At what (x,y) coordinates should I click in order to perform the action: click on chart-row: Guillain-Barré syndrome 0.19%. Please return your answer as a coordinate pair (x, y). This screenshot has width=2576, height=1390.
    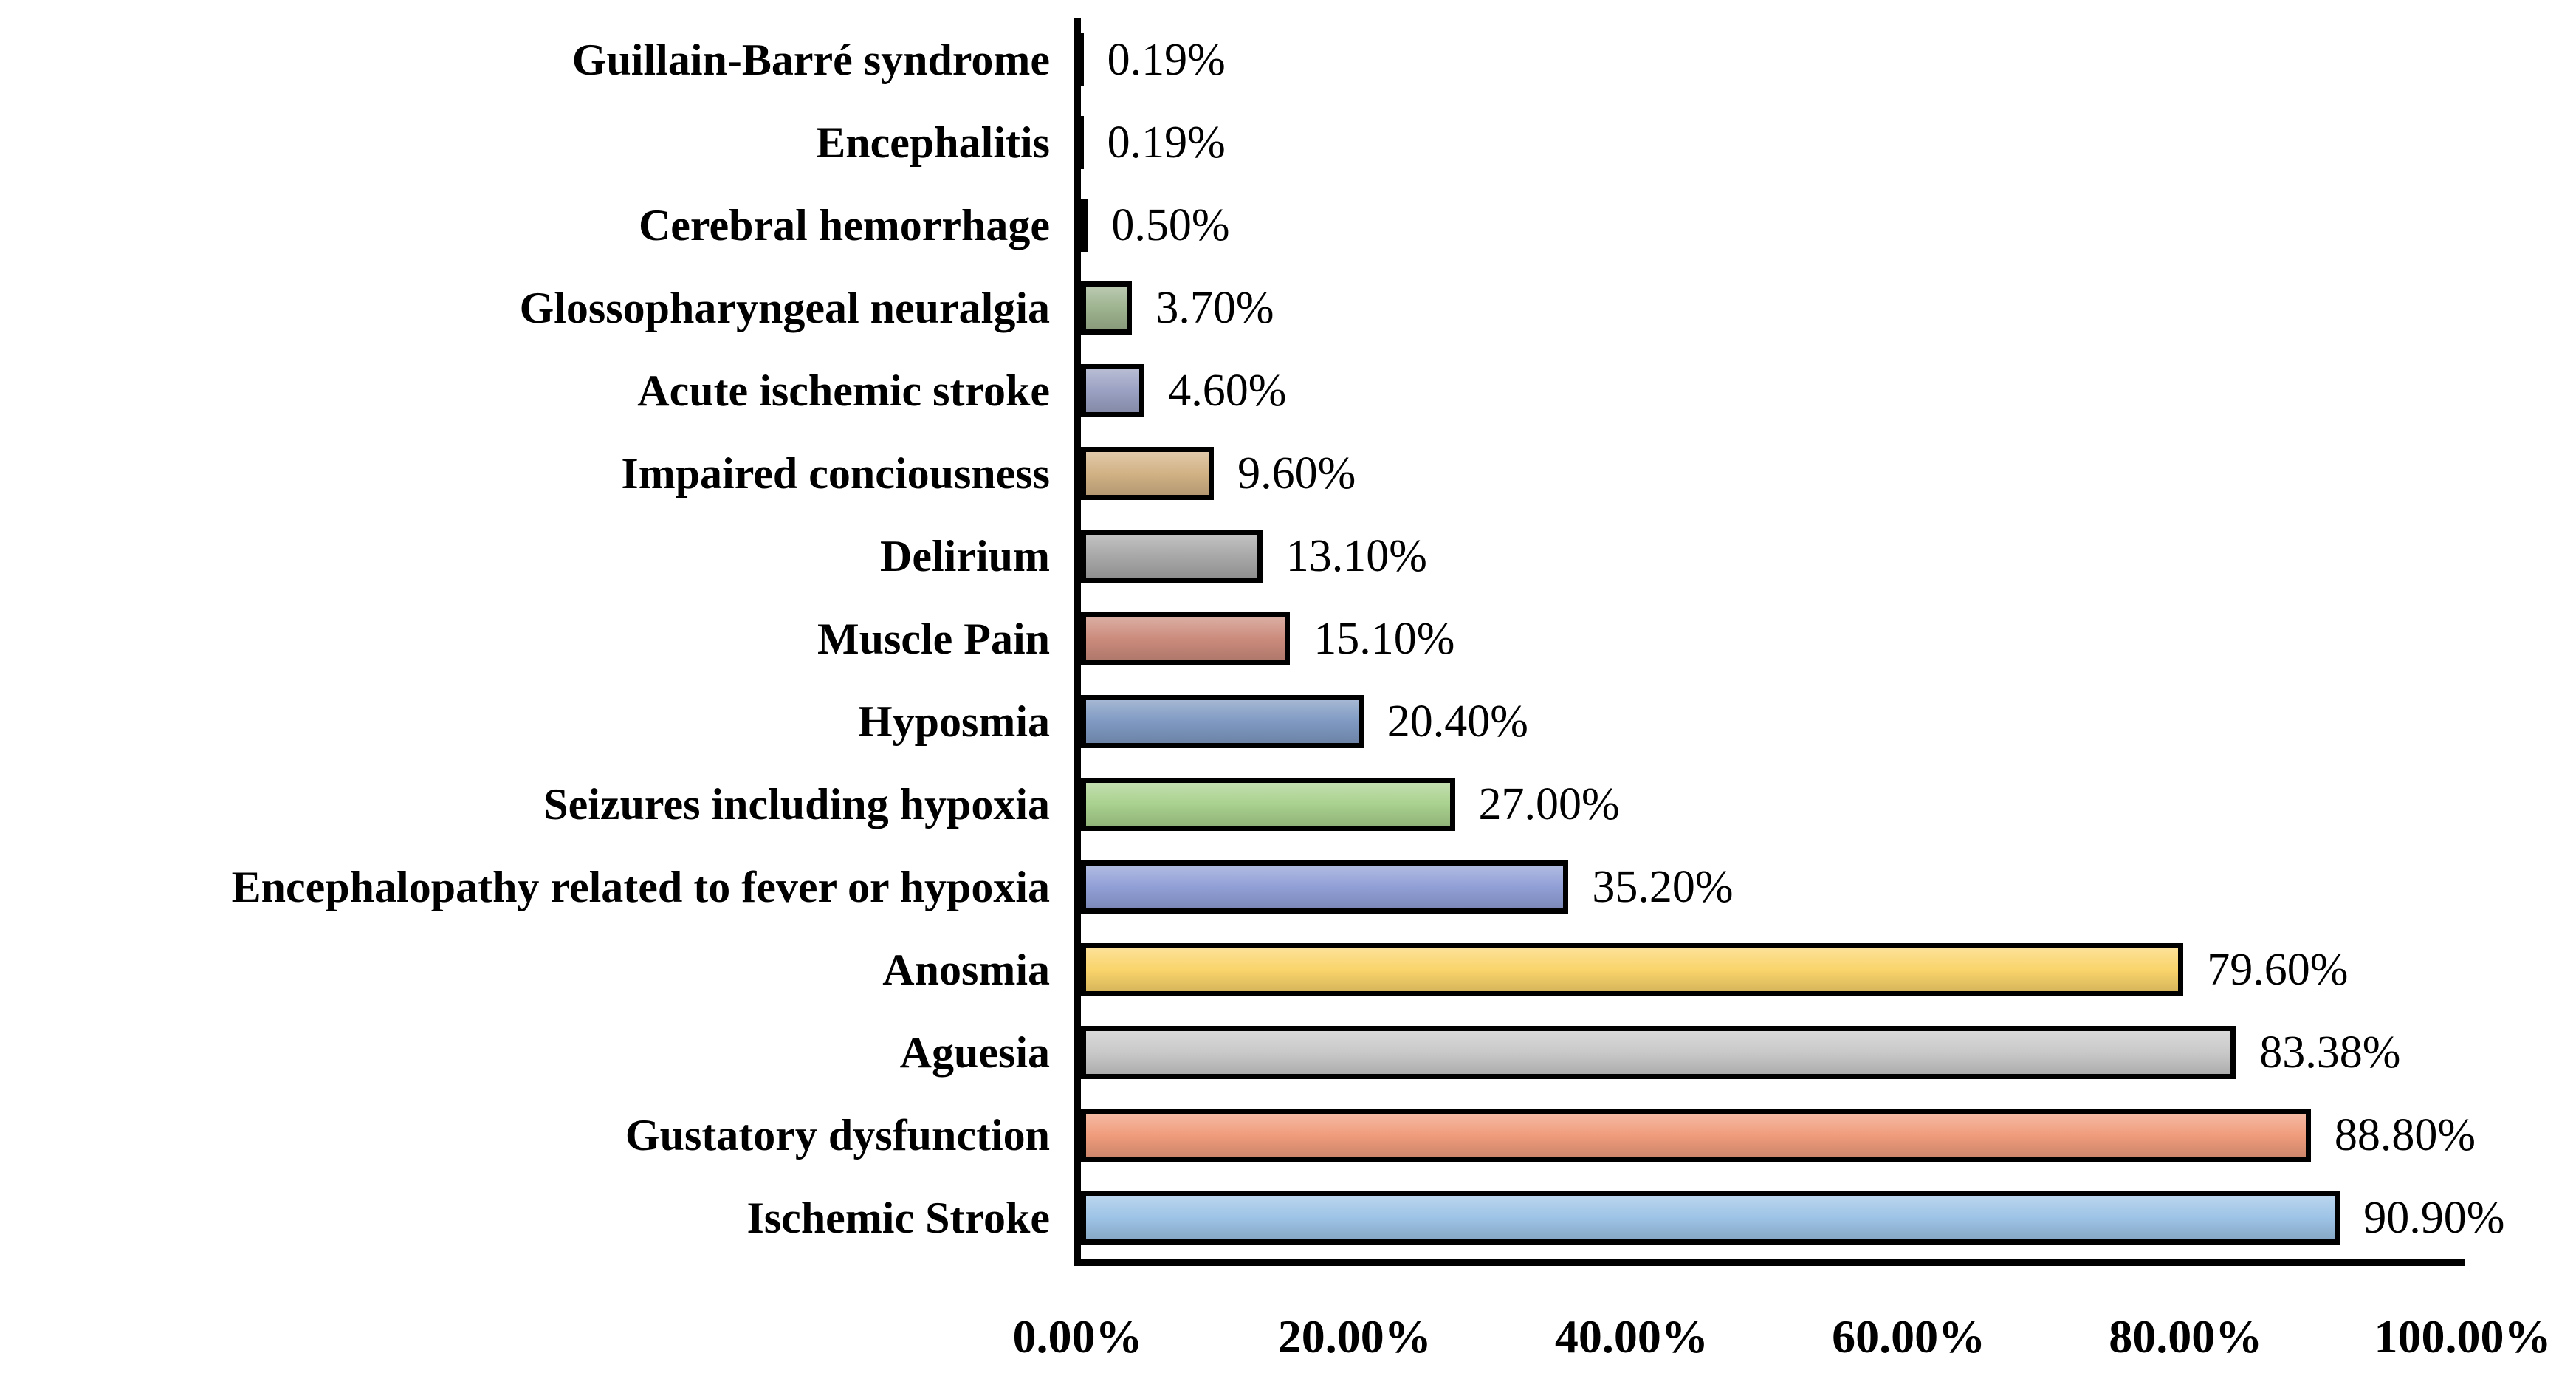
    Looking at the image, I should click on (1288, 59).